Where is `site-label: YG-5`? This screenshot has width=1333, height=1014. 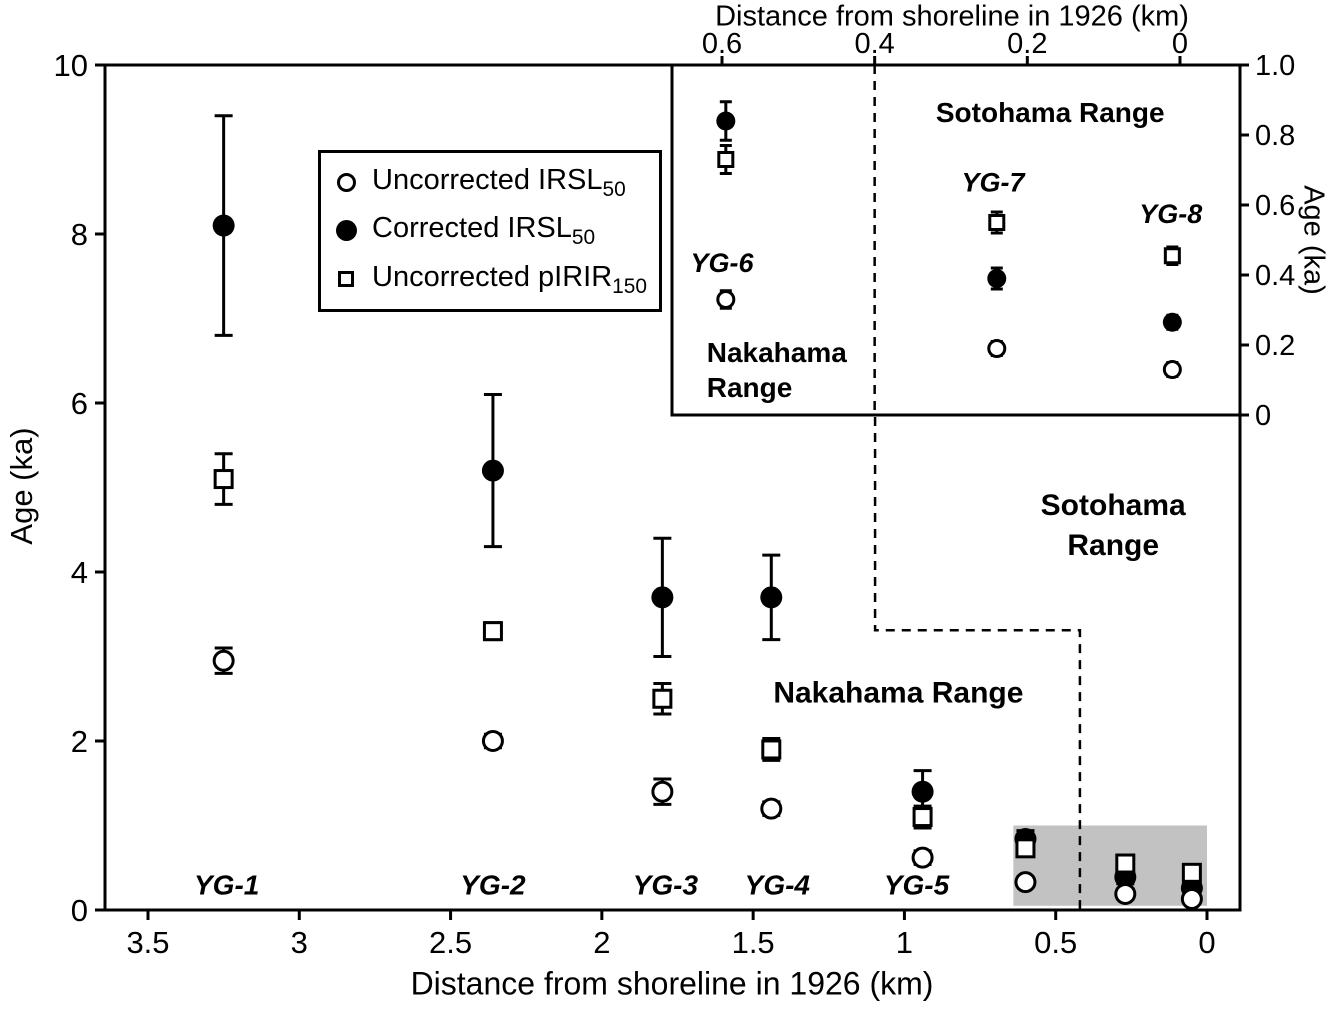
site-label: YG-5 is located at coordinates (917, 884).